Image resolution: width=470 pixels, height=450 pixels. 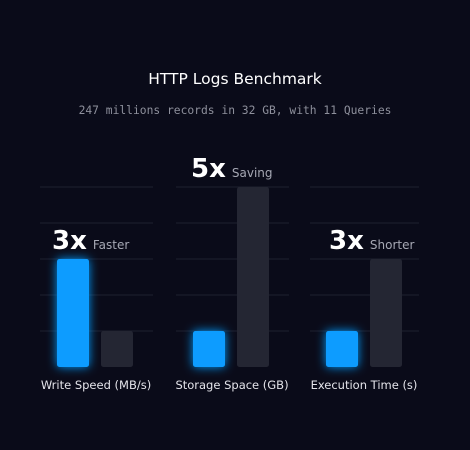 I want to click on chart-panel-1: 3x Faster Write Speed (MB/s), so click(x=96, y=289).